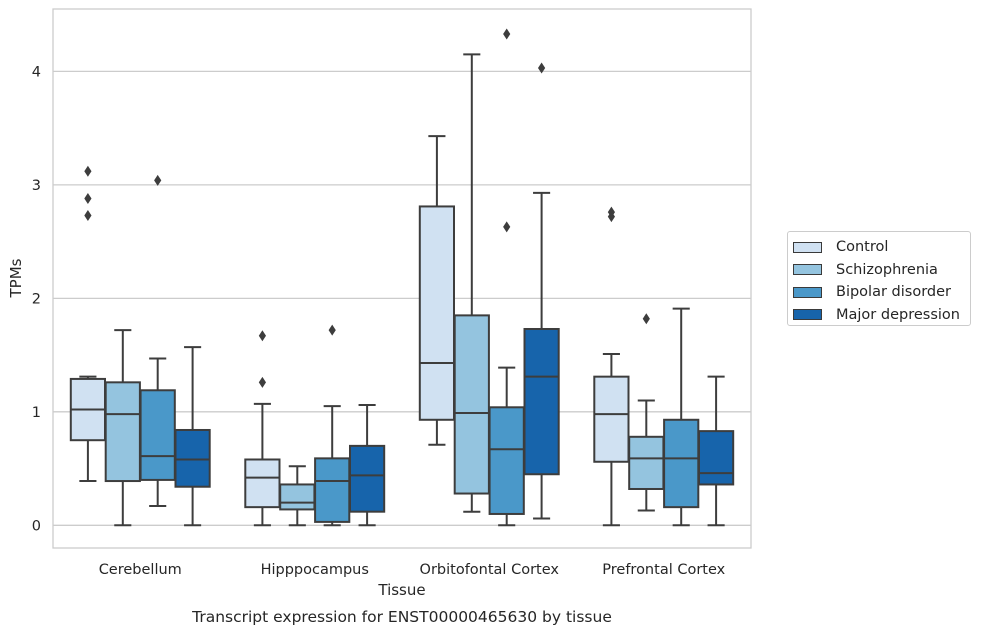 Image resolution: width=983 pixels, height=638 pixels. What do you see at coordinates (16, 278) in the screenshot?
I see `y-axis-label: TPMs` at bounding box center [16, 278].